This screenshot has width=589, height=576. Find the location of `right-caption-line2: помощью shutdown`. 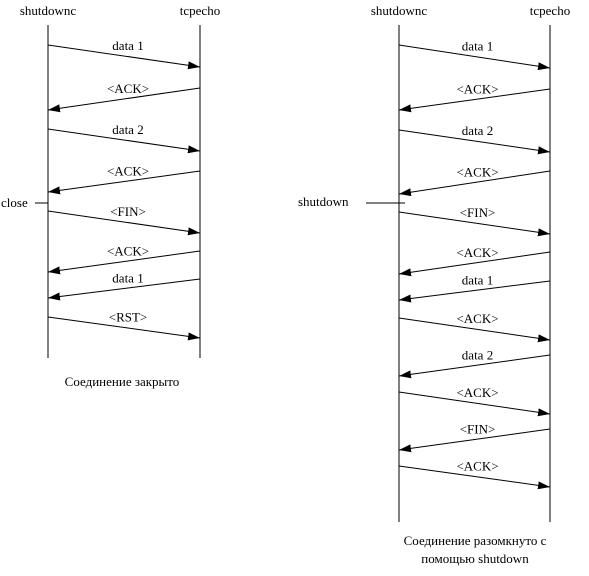

right-caption-line2: помощью shutdown is located at coordinates (475, 558).